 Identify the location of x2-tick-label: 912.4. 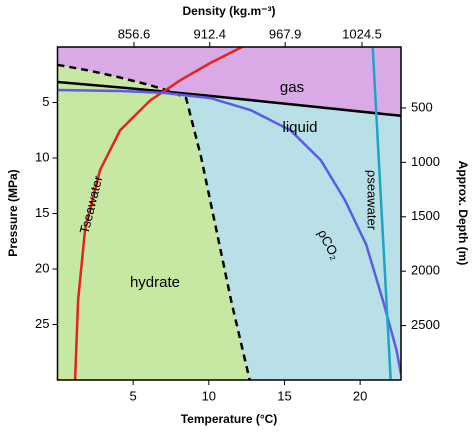
(209, 33).